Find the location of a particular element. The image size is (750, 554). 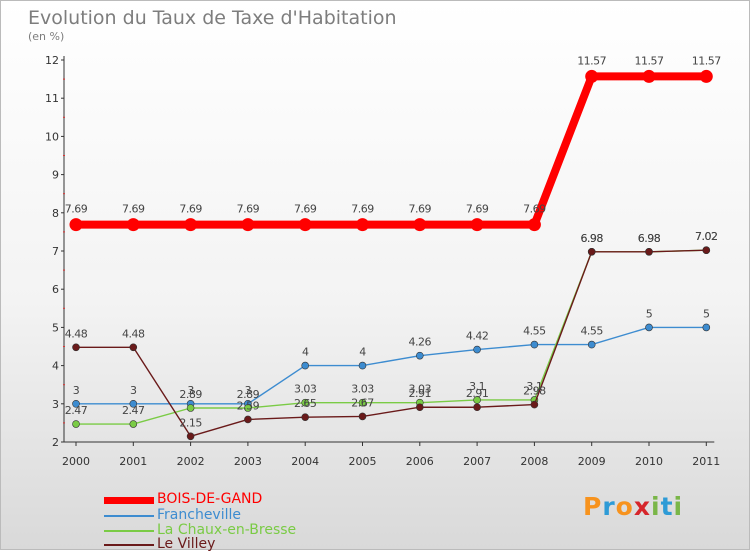

y-tick-label: 11 is located at coordinates (52, 98).